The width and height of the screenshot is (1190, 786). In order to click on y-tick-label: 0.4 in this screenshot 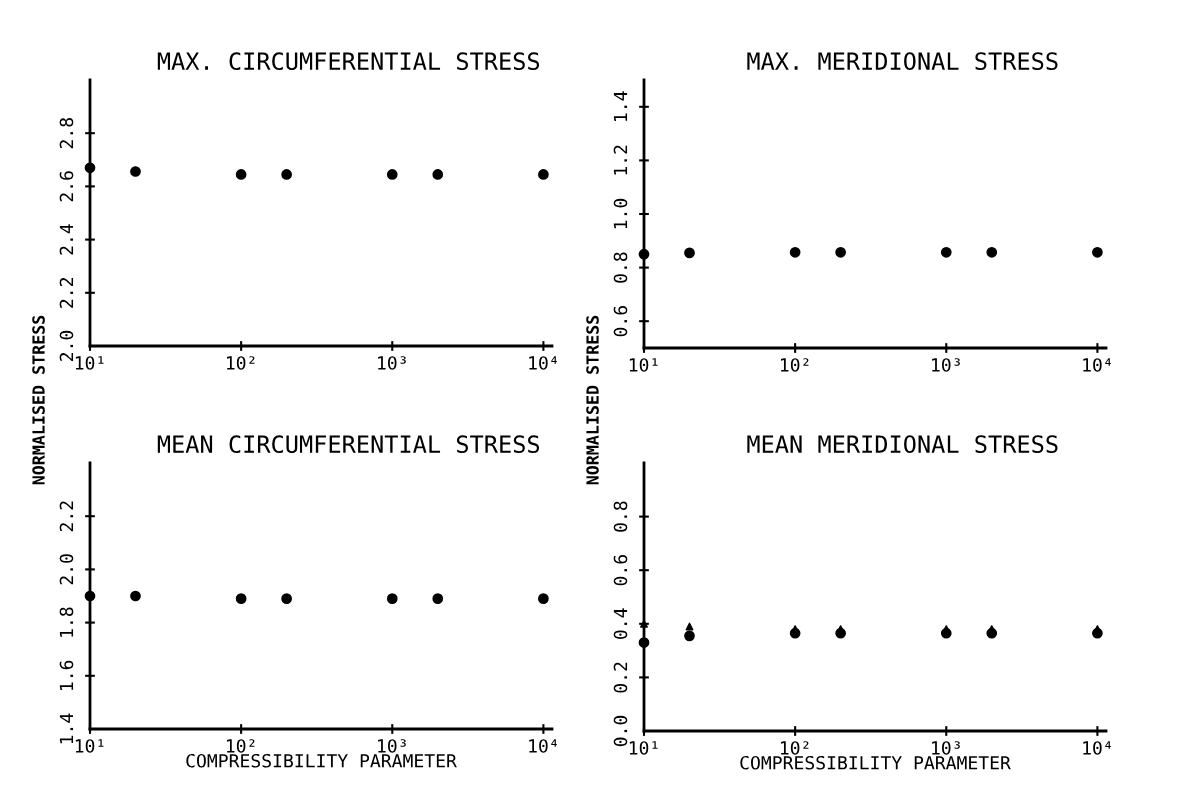, I will do `click(620, 623)`.